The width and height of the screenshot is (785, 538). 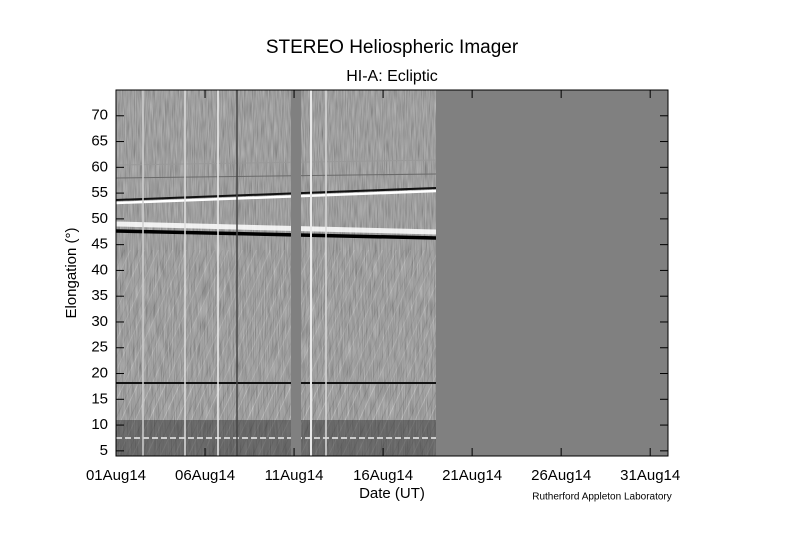 I want to click on y-tick-label: 10, so click(x=99, y=424).